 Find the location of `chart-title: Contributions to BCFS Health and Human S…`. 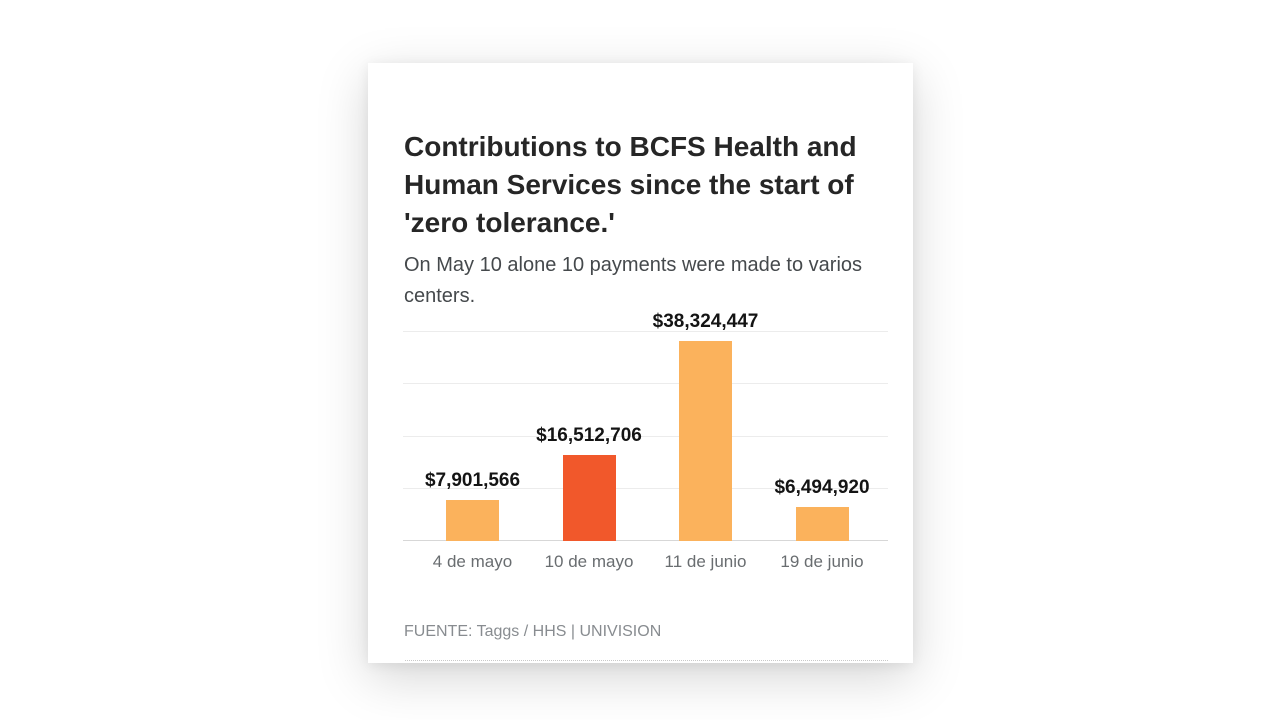

chart-title: Contributions to BCFS Health and Human S… is located at coordinates (630, 184).